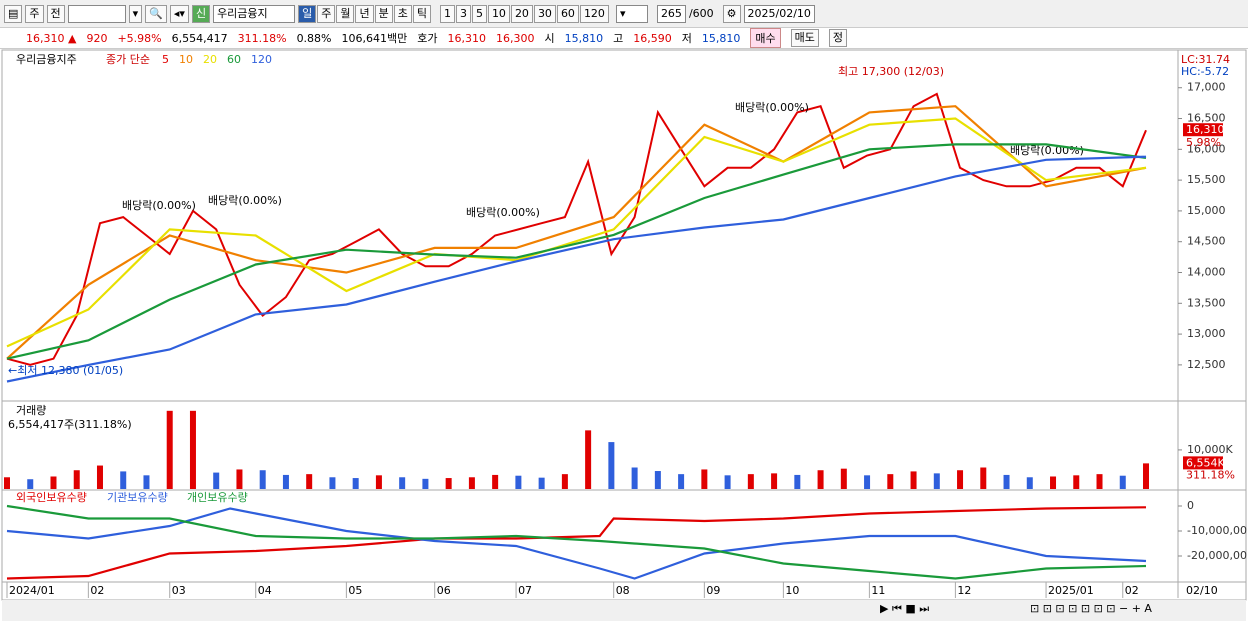  I want to click on x-tick-label: 12, so click(964, 590).